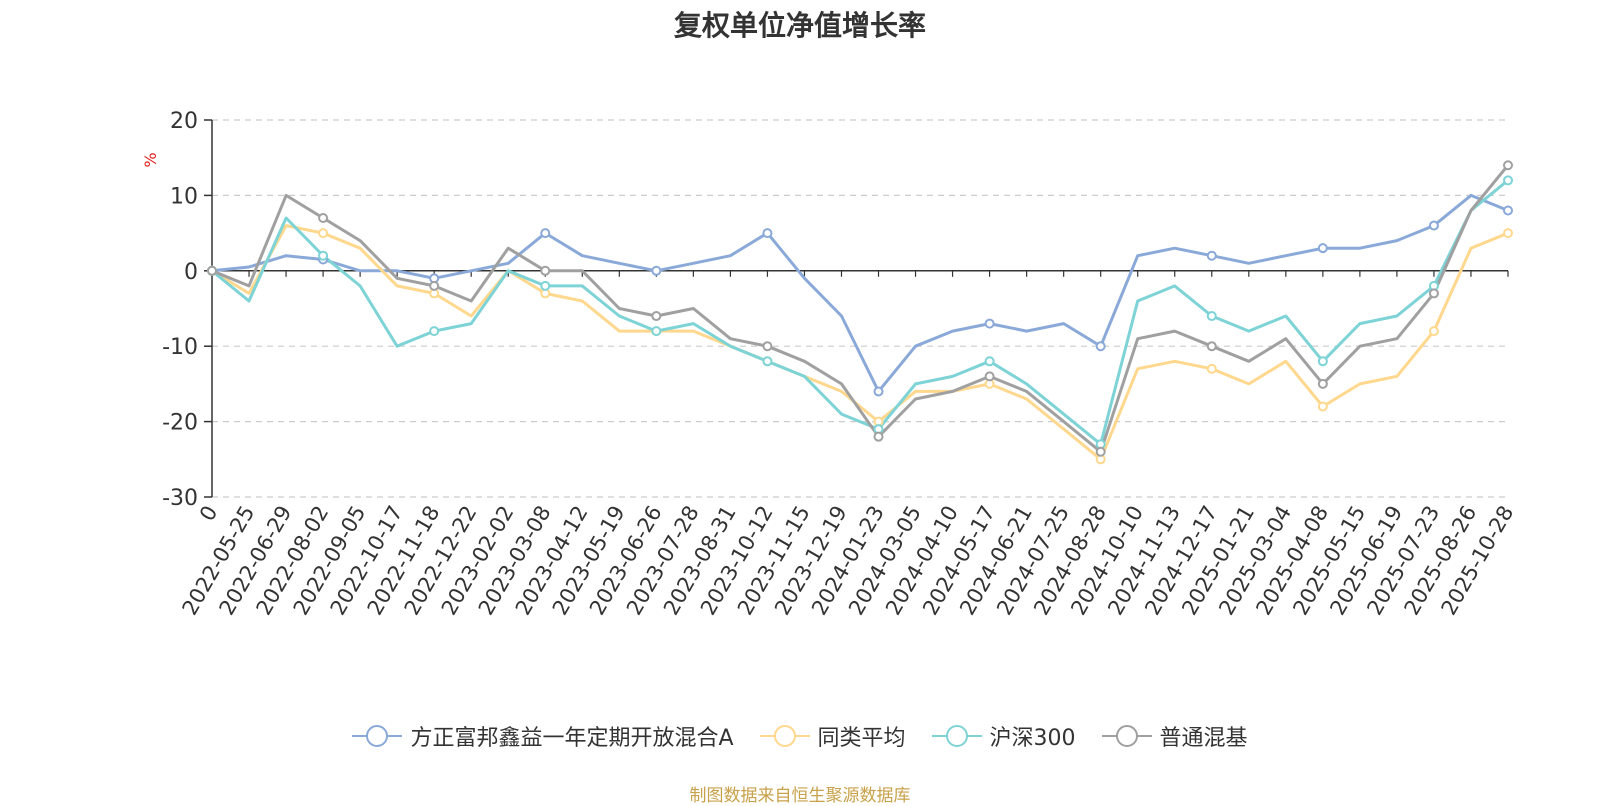 Image resolution: width=1600 pixels, height=806 pixels. I want to click on x-tick-label: 0, so click(208, 514).